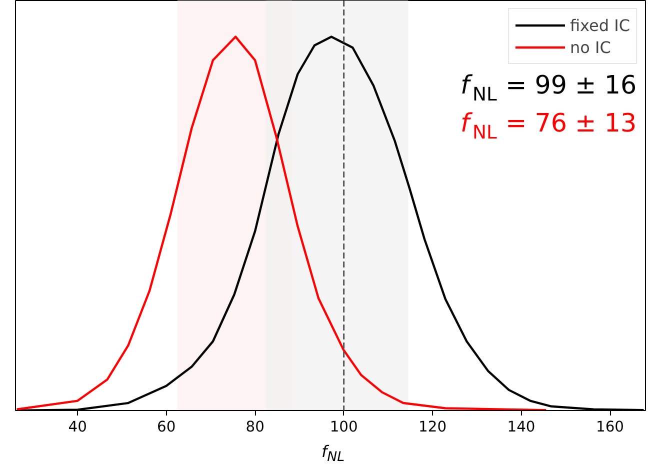  What do you see at coordinates (344, 427) in the screenshot?
I see `x-tick-label: 100` at bounding box center [344, 427].